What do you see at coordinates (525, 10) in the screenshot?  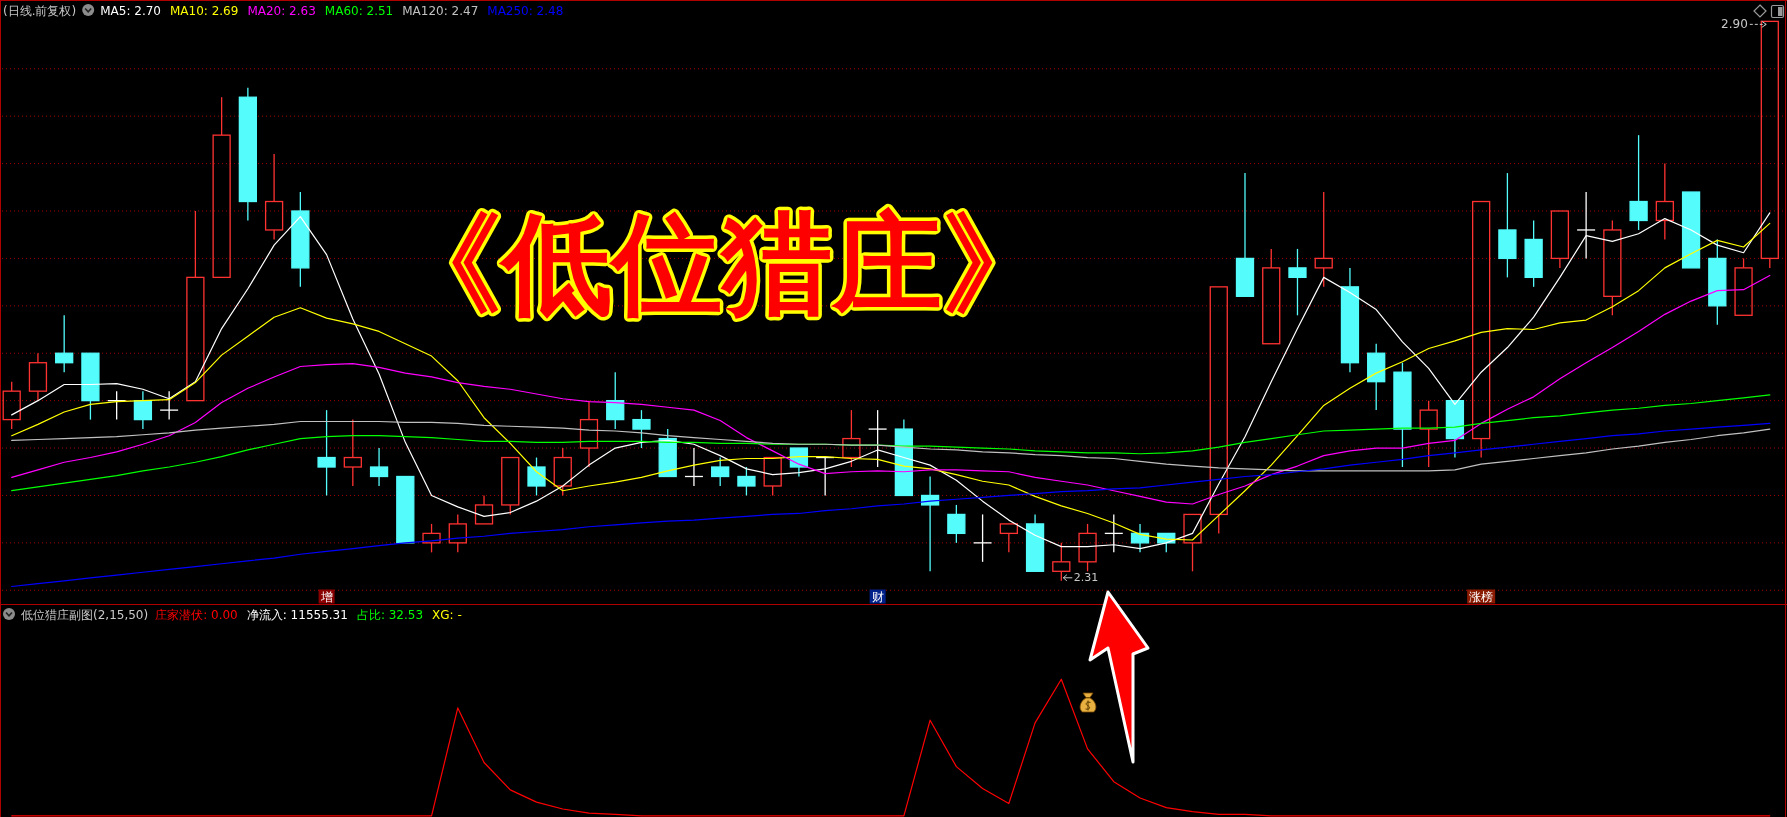 I see `text: MA250: 2.48` at bounding box center [525, 10].